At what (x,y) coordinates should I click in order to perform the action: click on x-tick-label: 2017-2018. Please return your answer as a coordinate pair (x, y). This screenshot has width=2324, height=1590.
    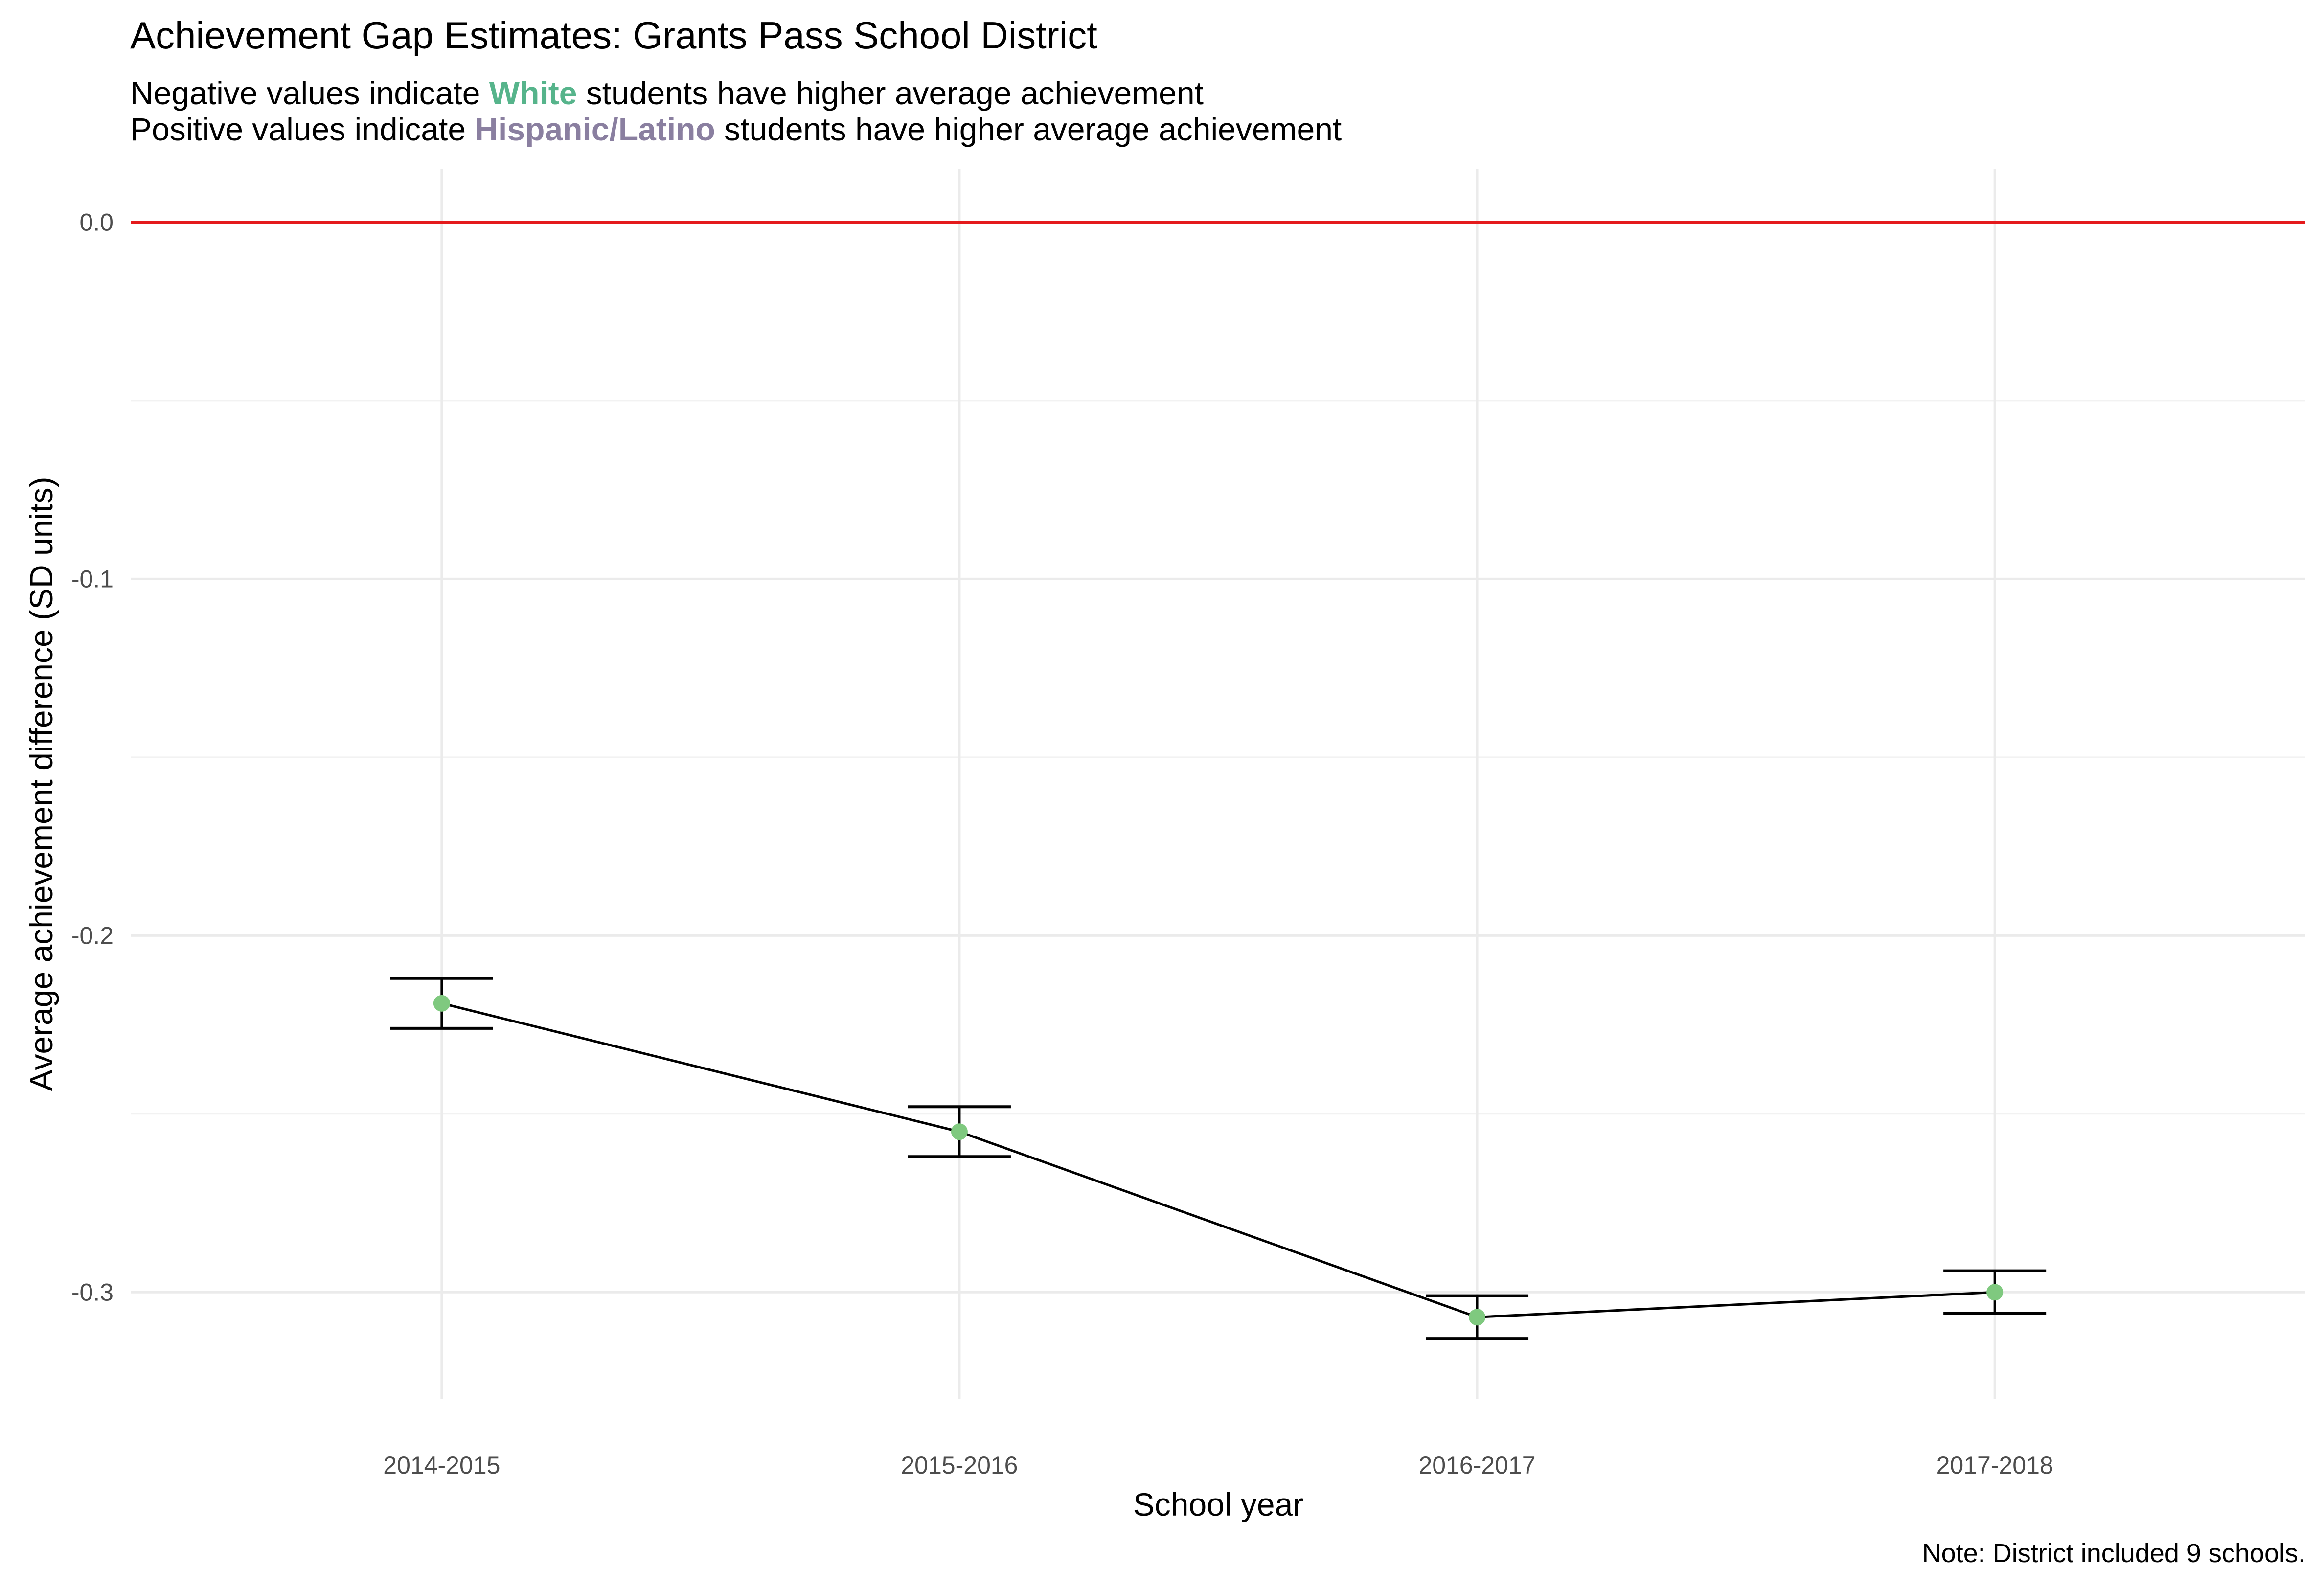
    Looking at the image, I should click on (1995, 1465).